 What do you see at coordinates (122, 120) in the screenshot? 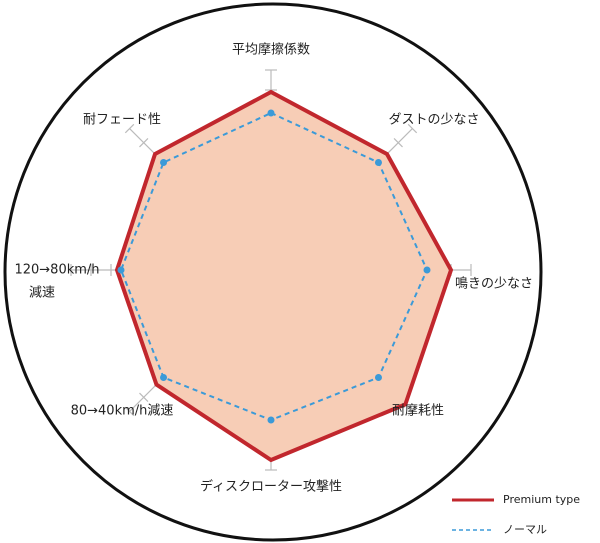
I see `axis-label: 耐フェード性` at bounding box center [122, 120].